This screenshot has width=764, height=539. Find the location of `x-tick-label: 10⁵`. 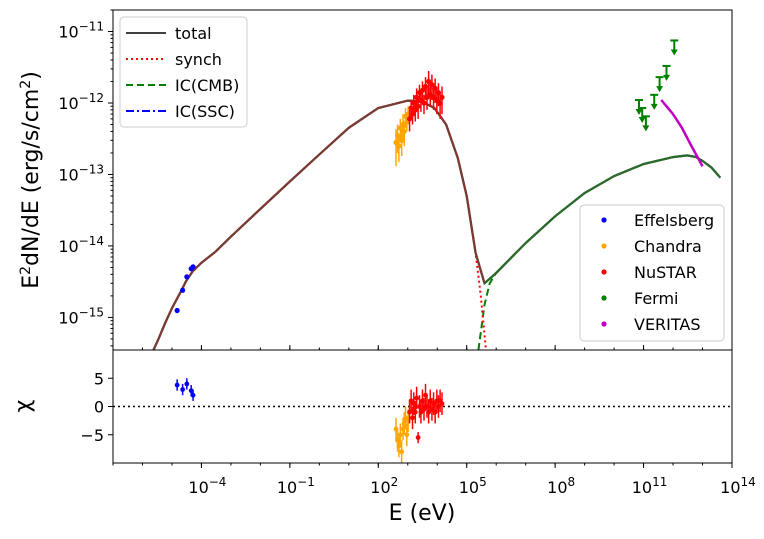

x-tick-label: 10⁵ is located at coordinates (473, 486).